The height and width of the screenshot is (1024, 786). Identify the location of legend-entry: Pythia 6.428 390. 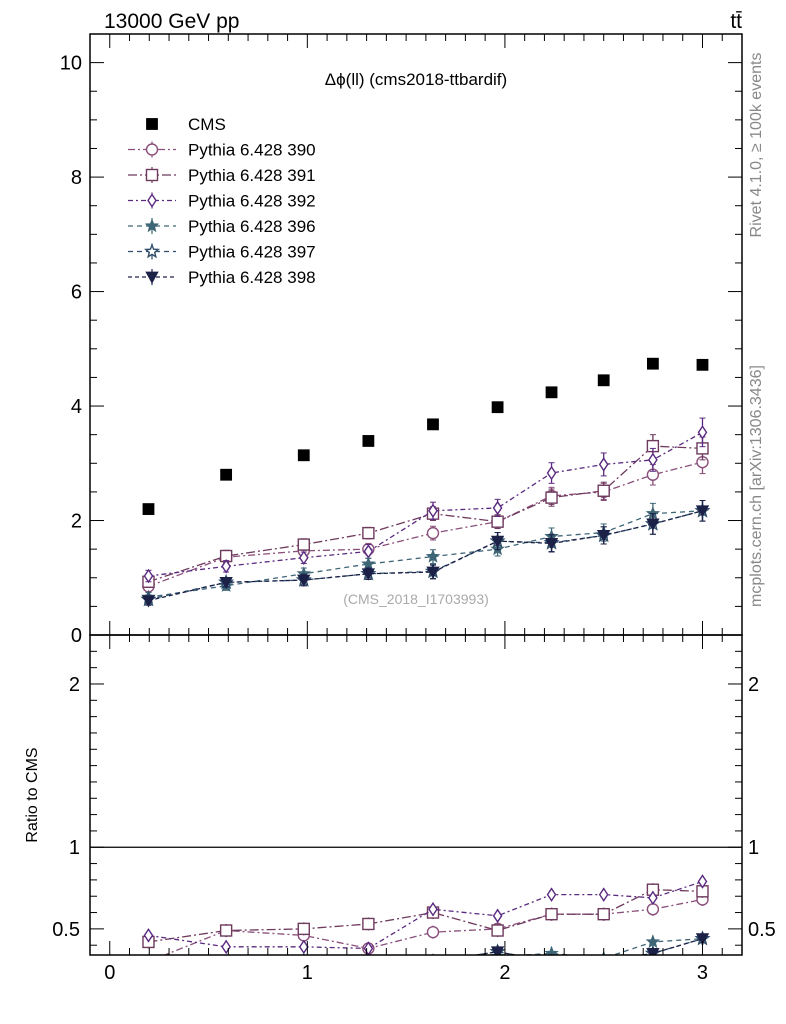
(222, 150).